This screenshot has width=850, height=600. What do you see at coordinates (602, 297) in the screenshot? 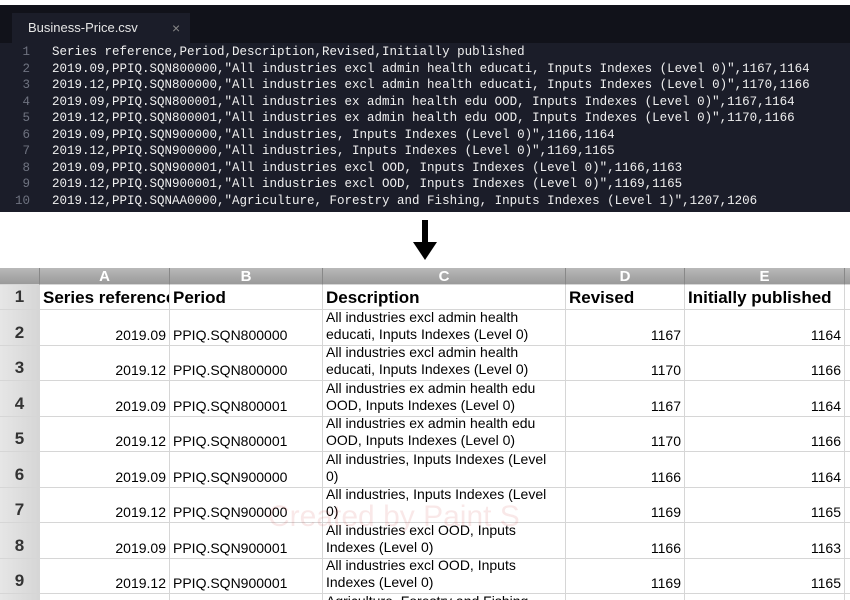
I see `cell-text: Revised` at bounding box center [602, 297].